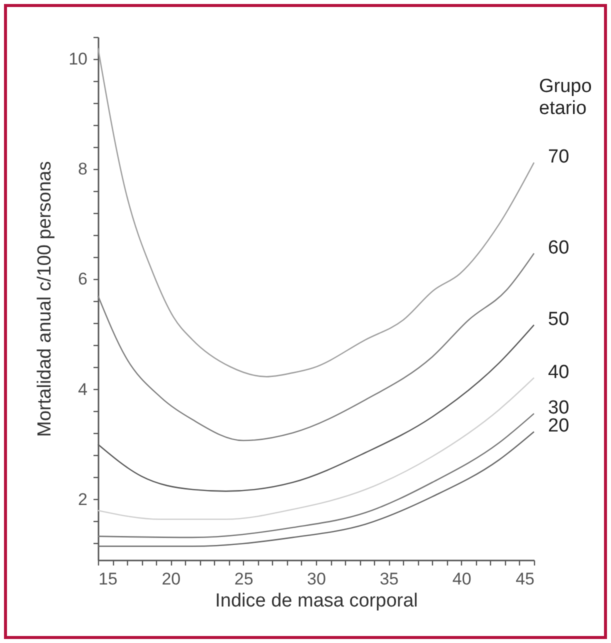  What do you see at coordinates (108, 579) in the screenshot?
I see `x-tick-label: 15` at bounding box center [108, 579].